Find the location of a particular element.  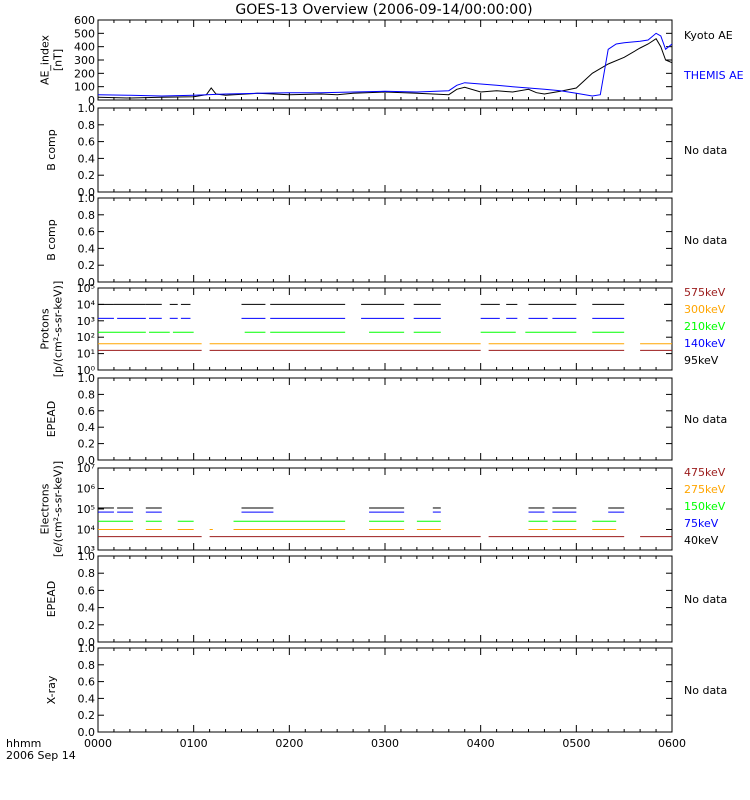

y-tick-label: 10⁰ is located at coordinates (86, 370).